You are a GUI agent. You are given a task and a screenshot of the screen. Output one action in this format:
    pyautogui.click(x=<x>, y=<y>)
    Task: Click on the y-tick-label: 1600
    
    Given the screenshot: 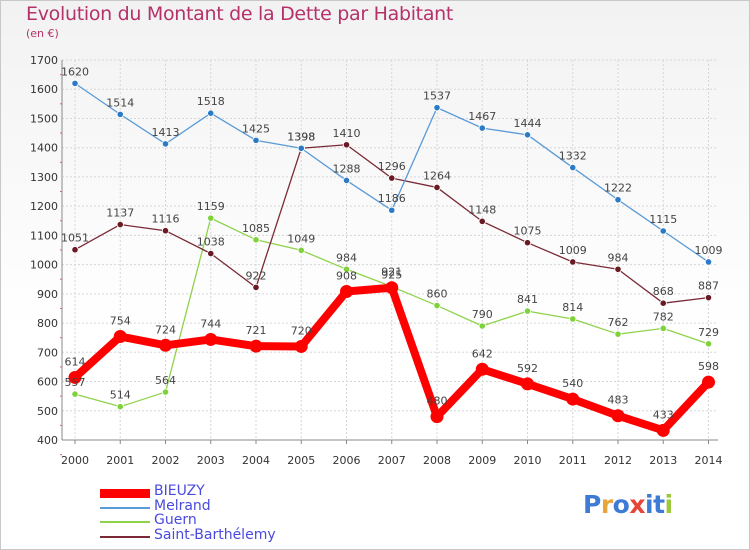 What is the action you would take?
    pyautogui.click(x=44, y=89)
    